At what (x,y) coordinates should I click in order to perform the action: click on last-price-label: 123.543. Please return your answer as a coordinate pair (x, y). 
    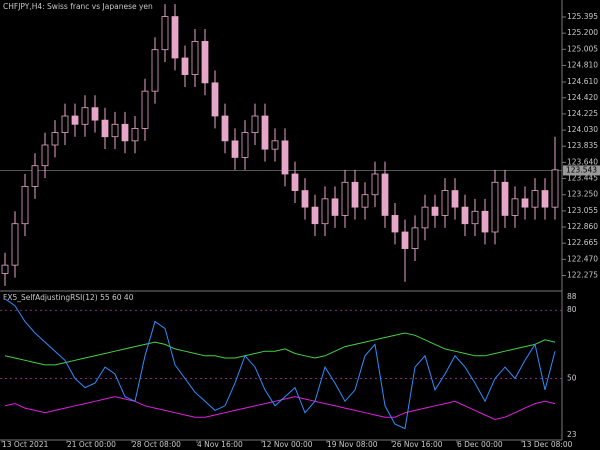
    Looking at the image, I should click on (581, 169).